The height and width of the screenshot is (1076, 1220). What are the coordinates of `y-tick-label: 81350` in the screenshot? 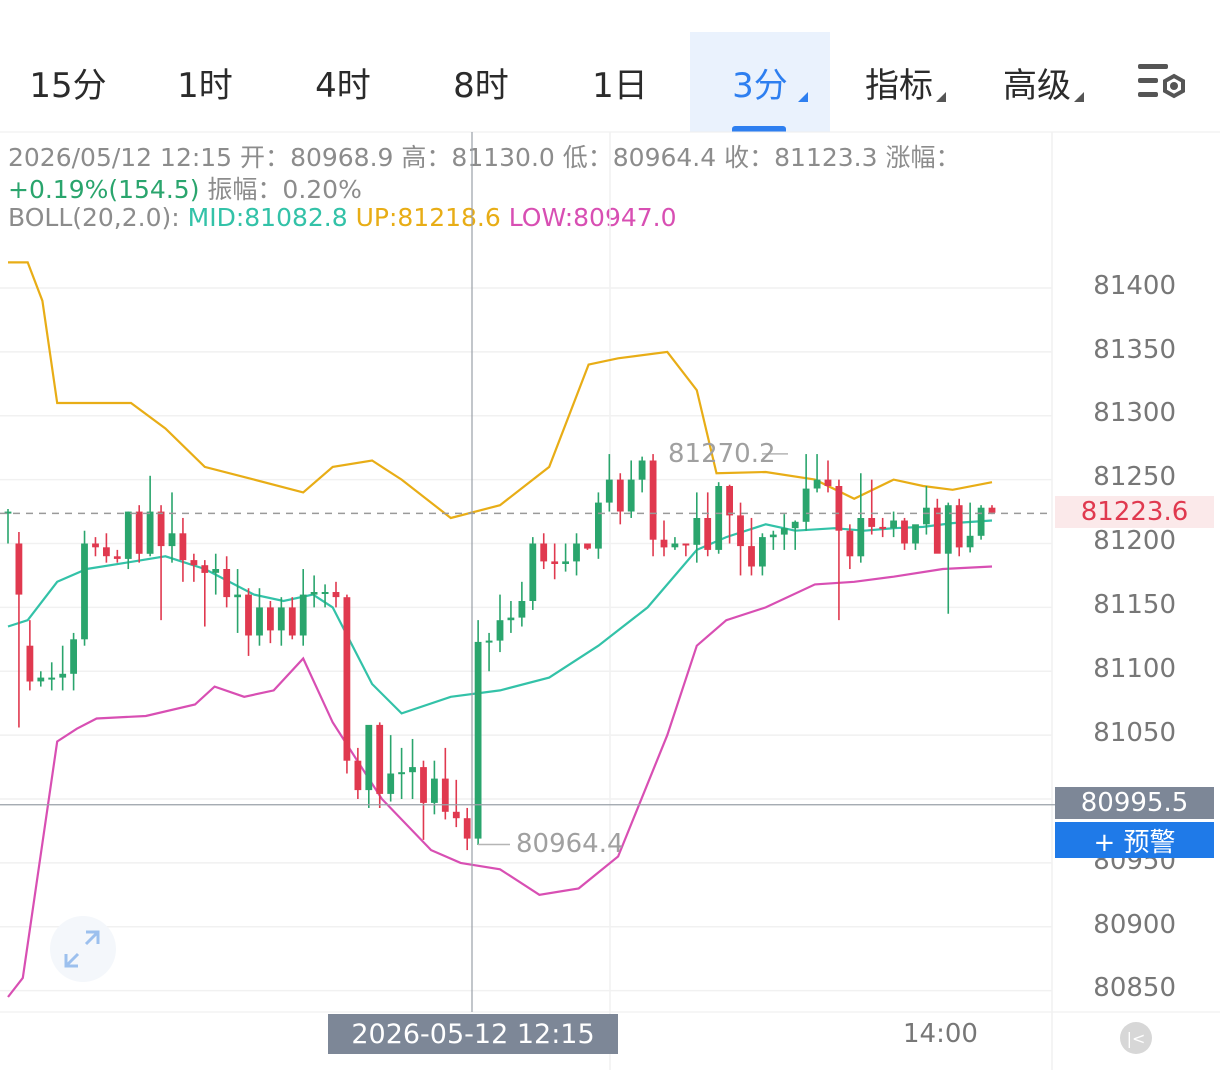 It's located at (1134, 350).